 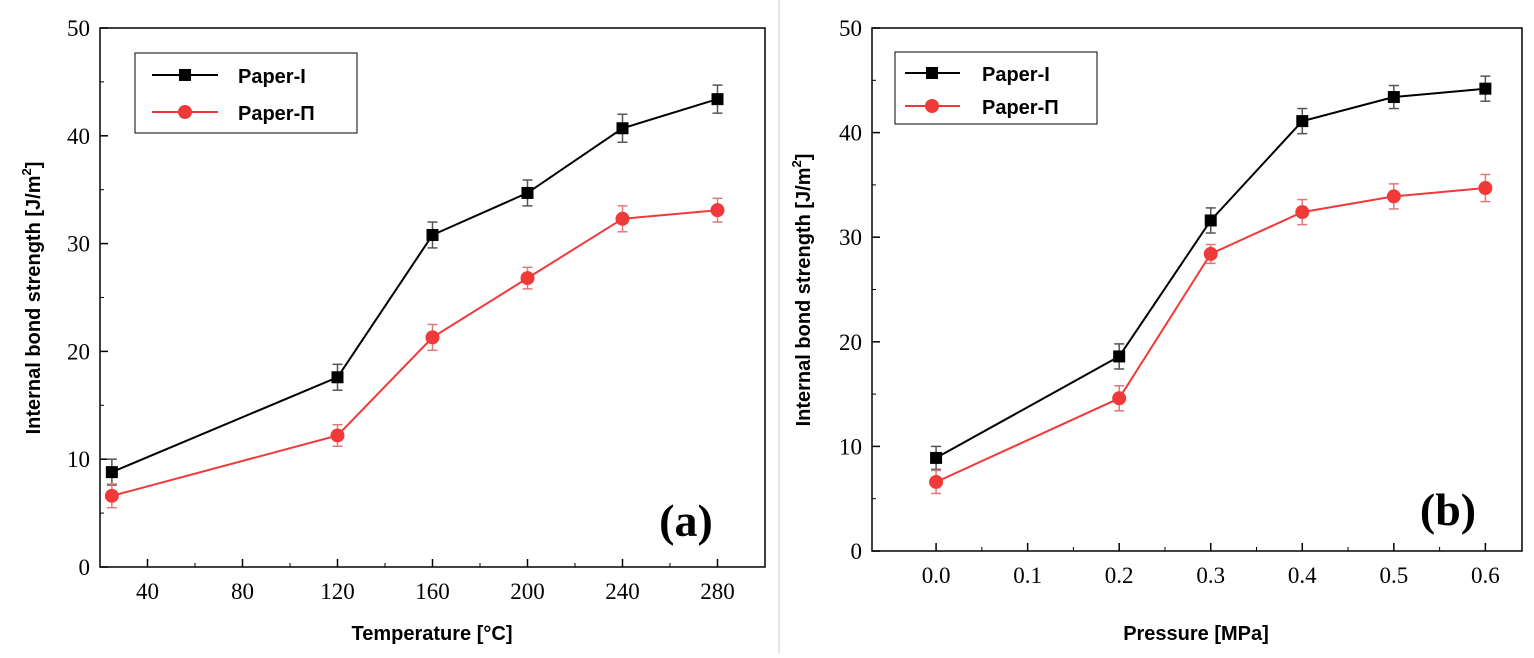 I want to click on y-tick-label-a-4: 40, so click(x=78, y=136).